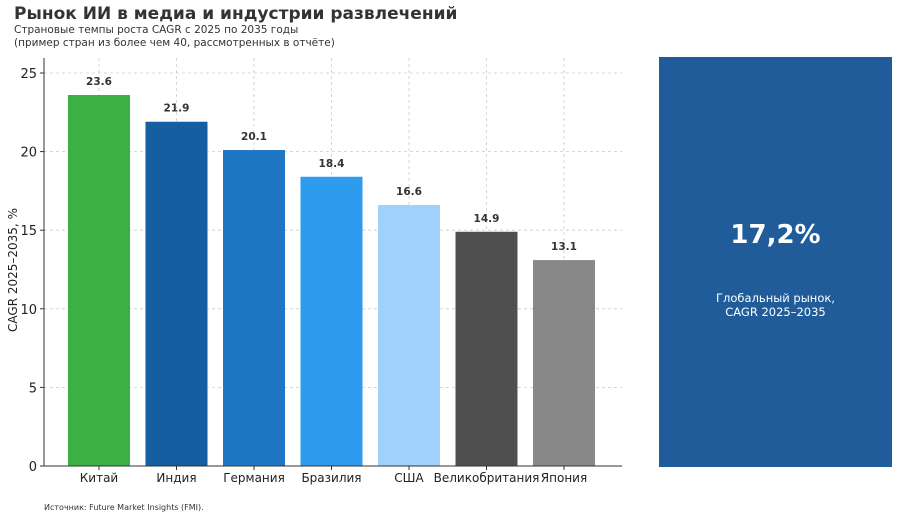 This screenshot has height=520, width=900. I want to click on y-tick-label: 25, so click(28, 74).